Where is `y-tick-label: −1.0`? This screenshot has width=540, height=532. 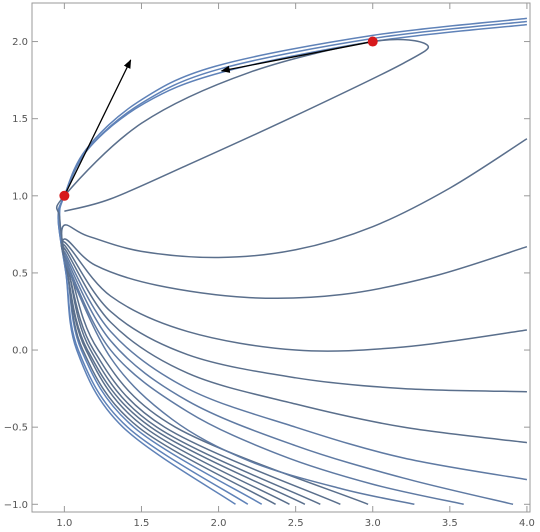 y-tick-label: −1.0 is located at coordinates (16, 505).